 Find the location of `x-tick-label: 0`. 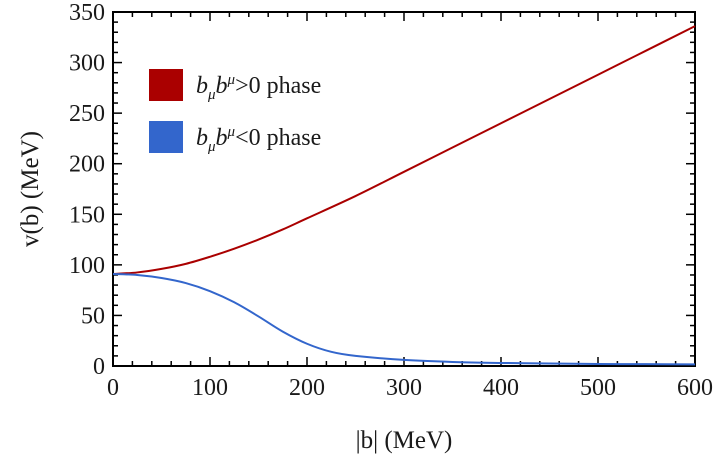

x-tick-label: 0 is located at coordinates (113, 388).